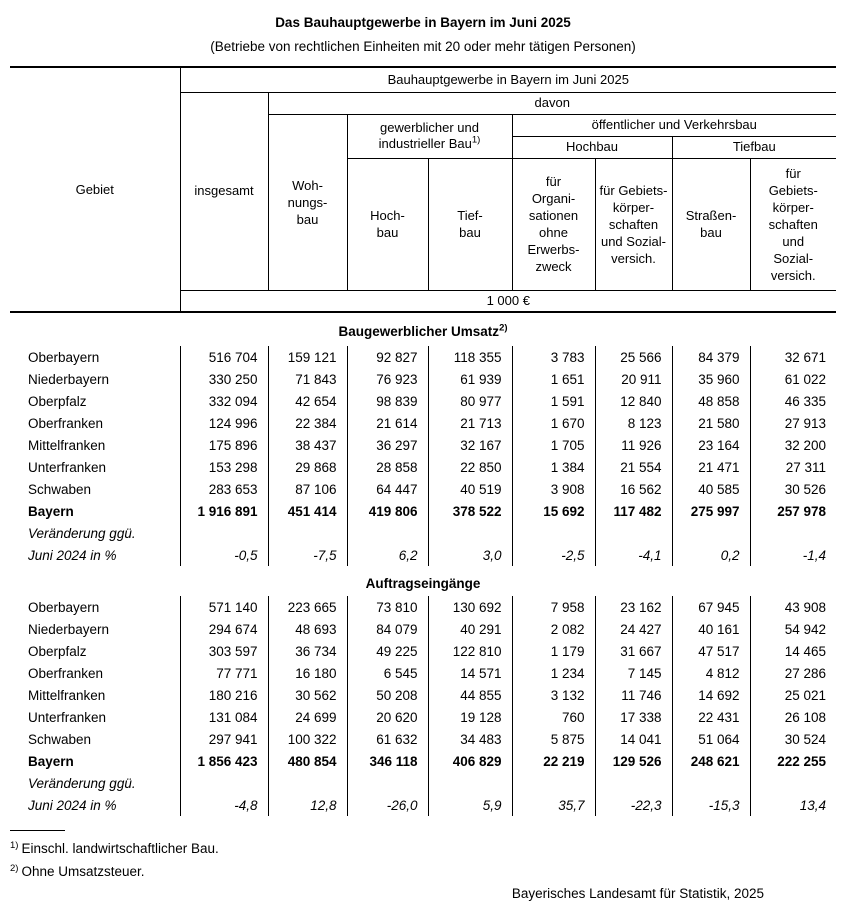  What do you see at coordinates (469, 467) in the screenshot?
I see `value-cell: 22 850` at bounding box center [469, 467].